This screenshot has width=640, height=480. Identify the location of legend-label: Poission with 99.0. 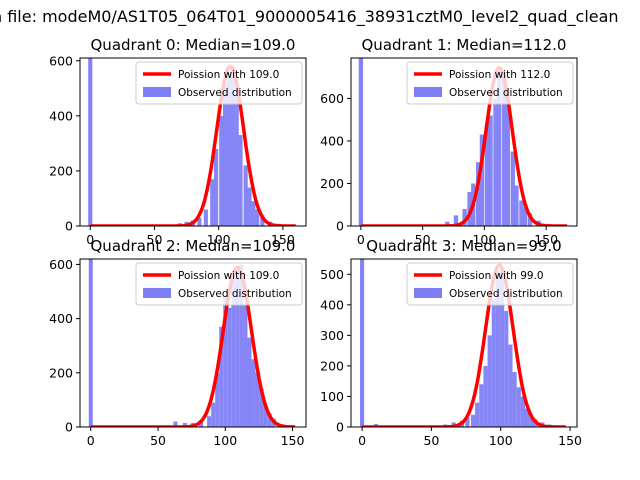
(496, 276).